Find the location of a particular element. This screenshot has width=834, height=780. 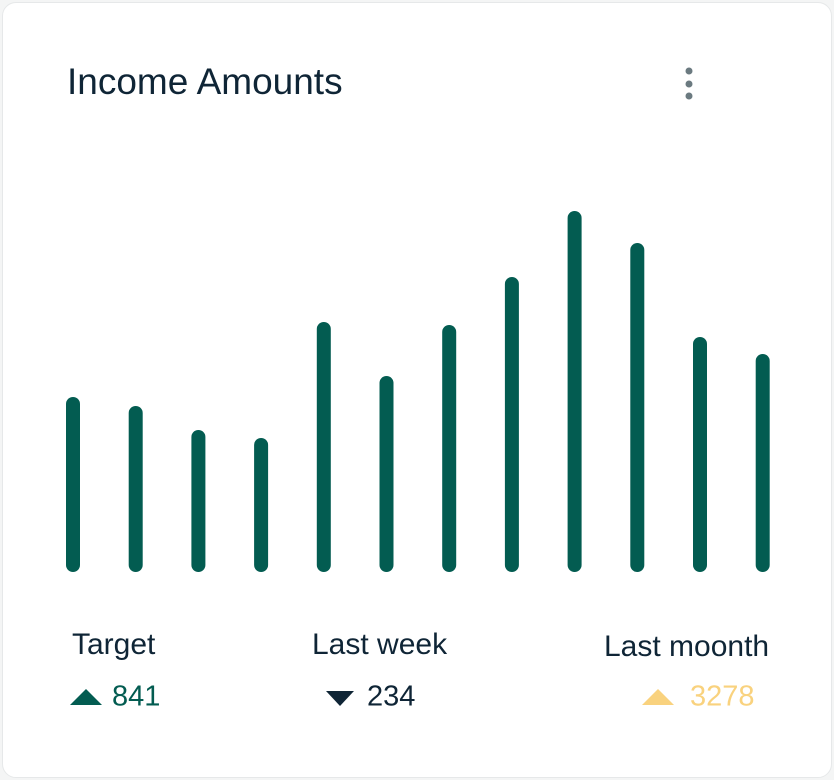

stat-label: Last moonth is located at coordinates (686, 646).